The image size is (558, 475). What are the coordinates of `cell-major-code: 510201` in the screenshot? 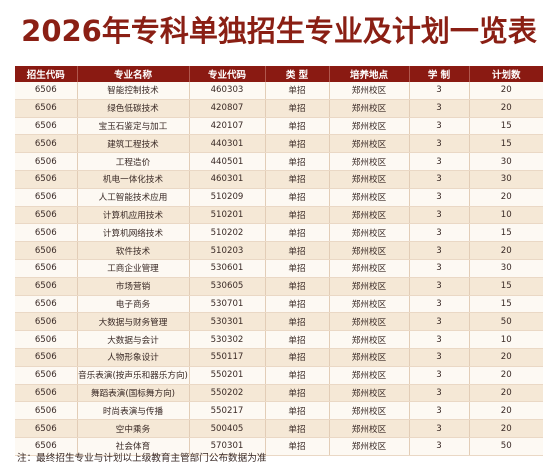 It's located at (227, 215).